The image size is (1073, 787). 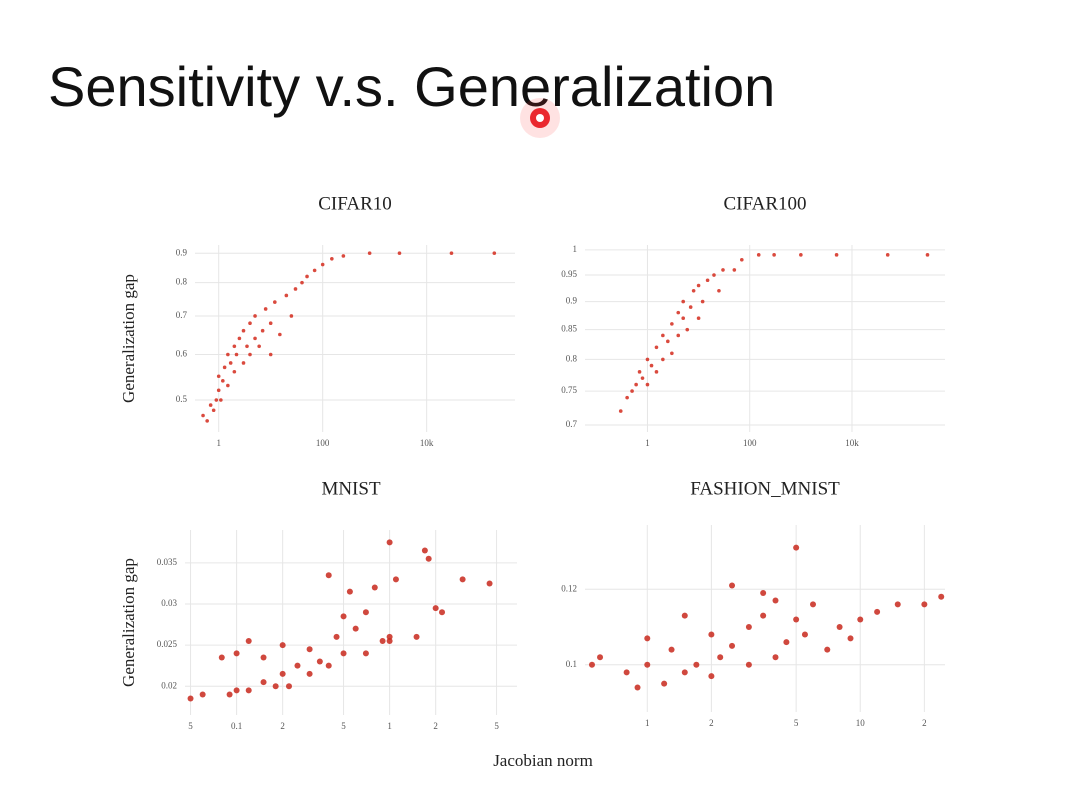 What do you see at coordinates (167, 644) in the screenshot?
I see `y-tick-label: 0.025` at bounding box center [167, 644].